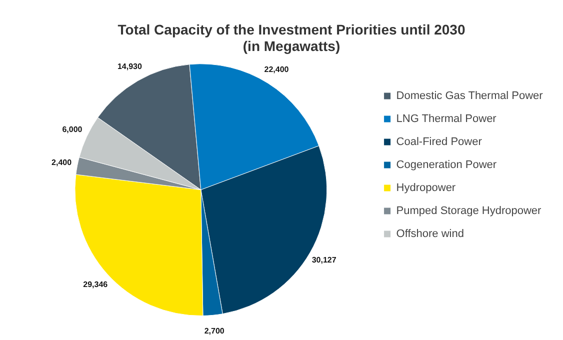  What do you see at coordinates (62, 162) in the screenshot?
I see `data-label: 2,400` at bounding box center [62, 162].